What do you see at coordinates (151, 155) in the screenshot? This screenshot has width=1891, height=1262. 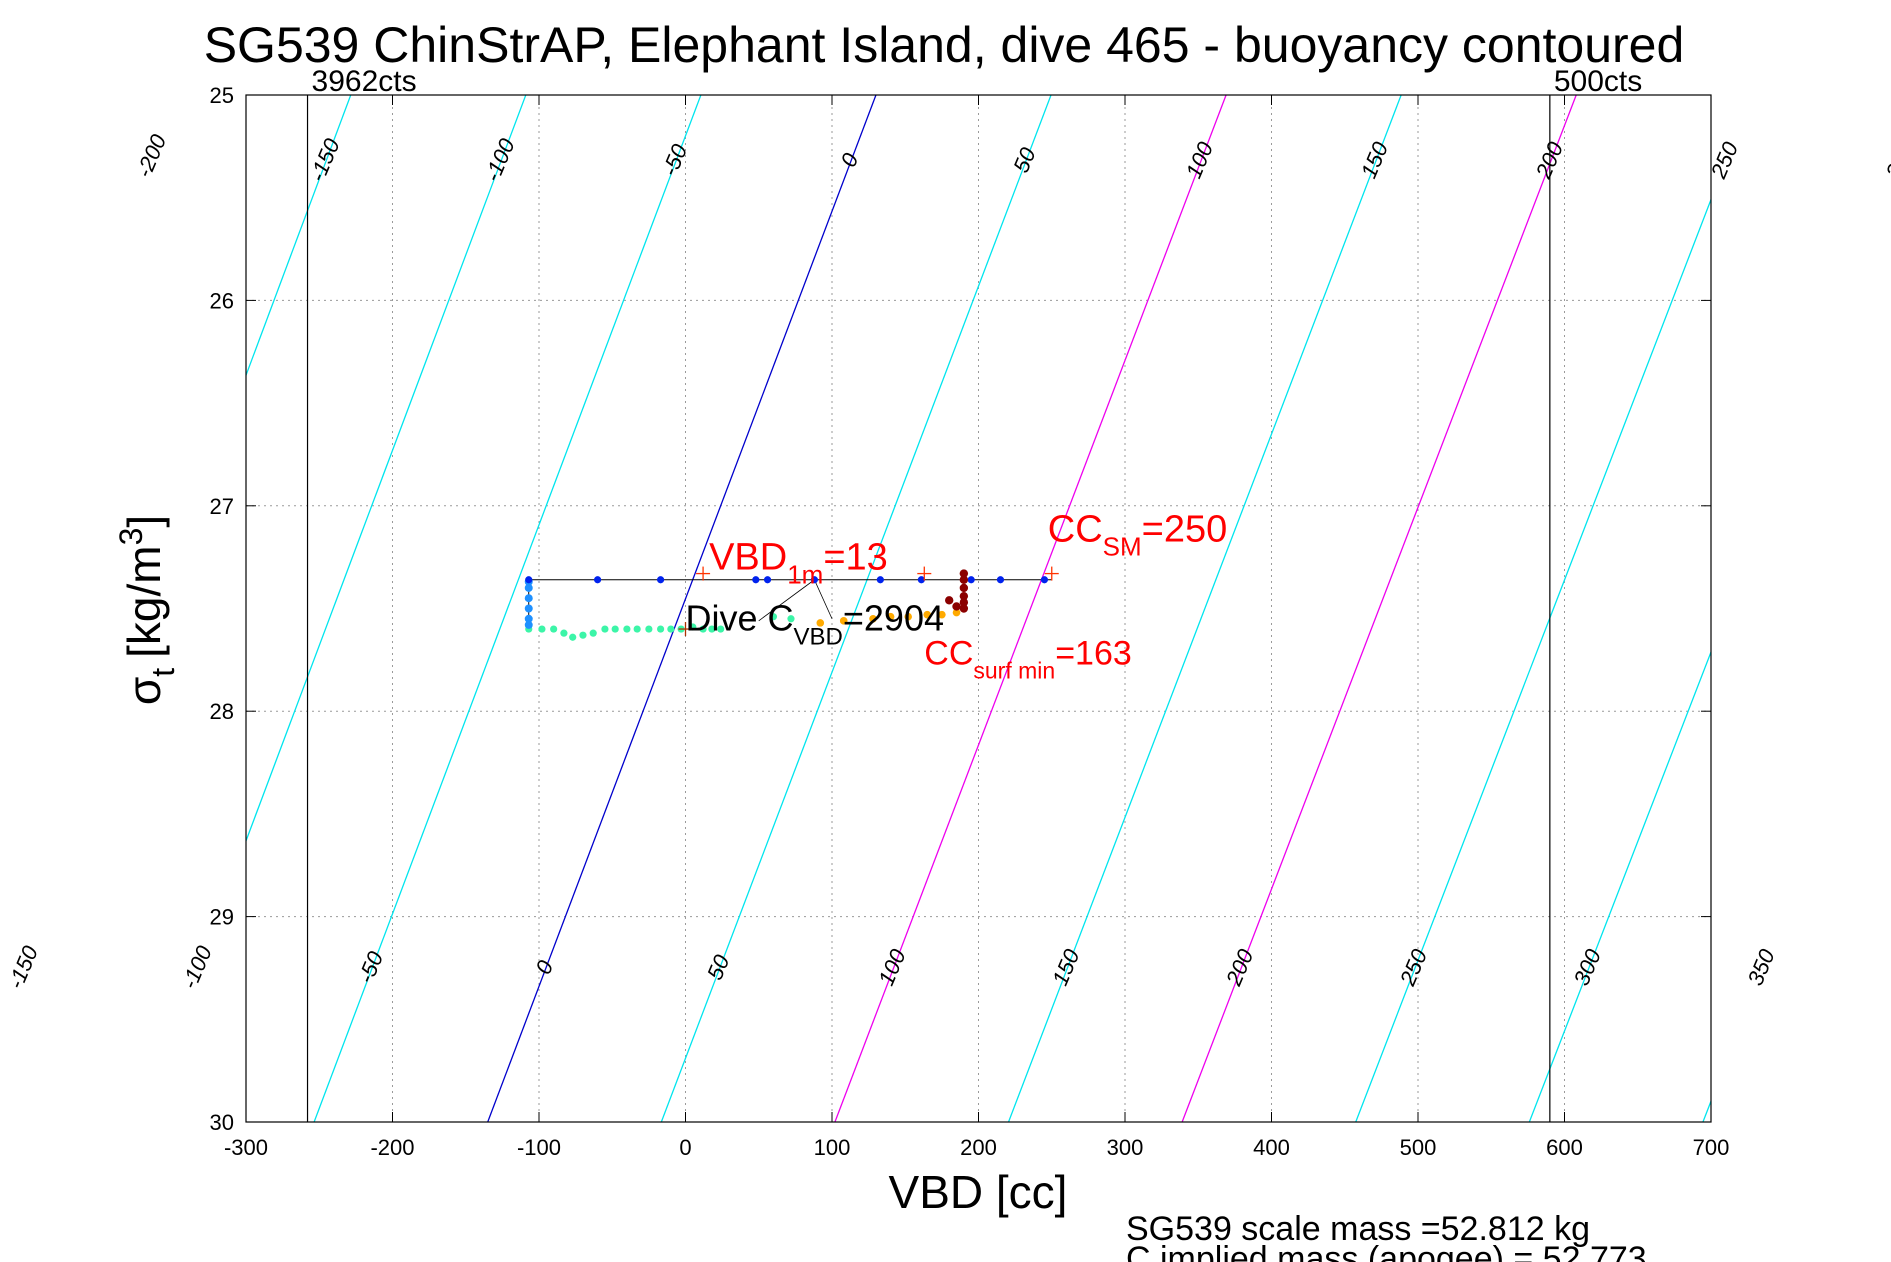 I see `contour-label: -200` at bounding box center [151, 155].